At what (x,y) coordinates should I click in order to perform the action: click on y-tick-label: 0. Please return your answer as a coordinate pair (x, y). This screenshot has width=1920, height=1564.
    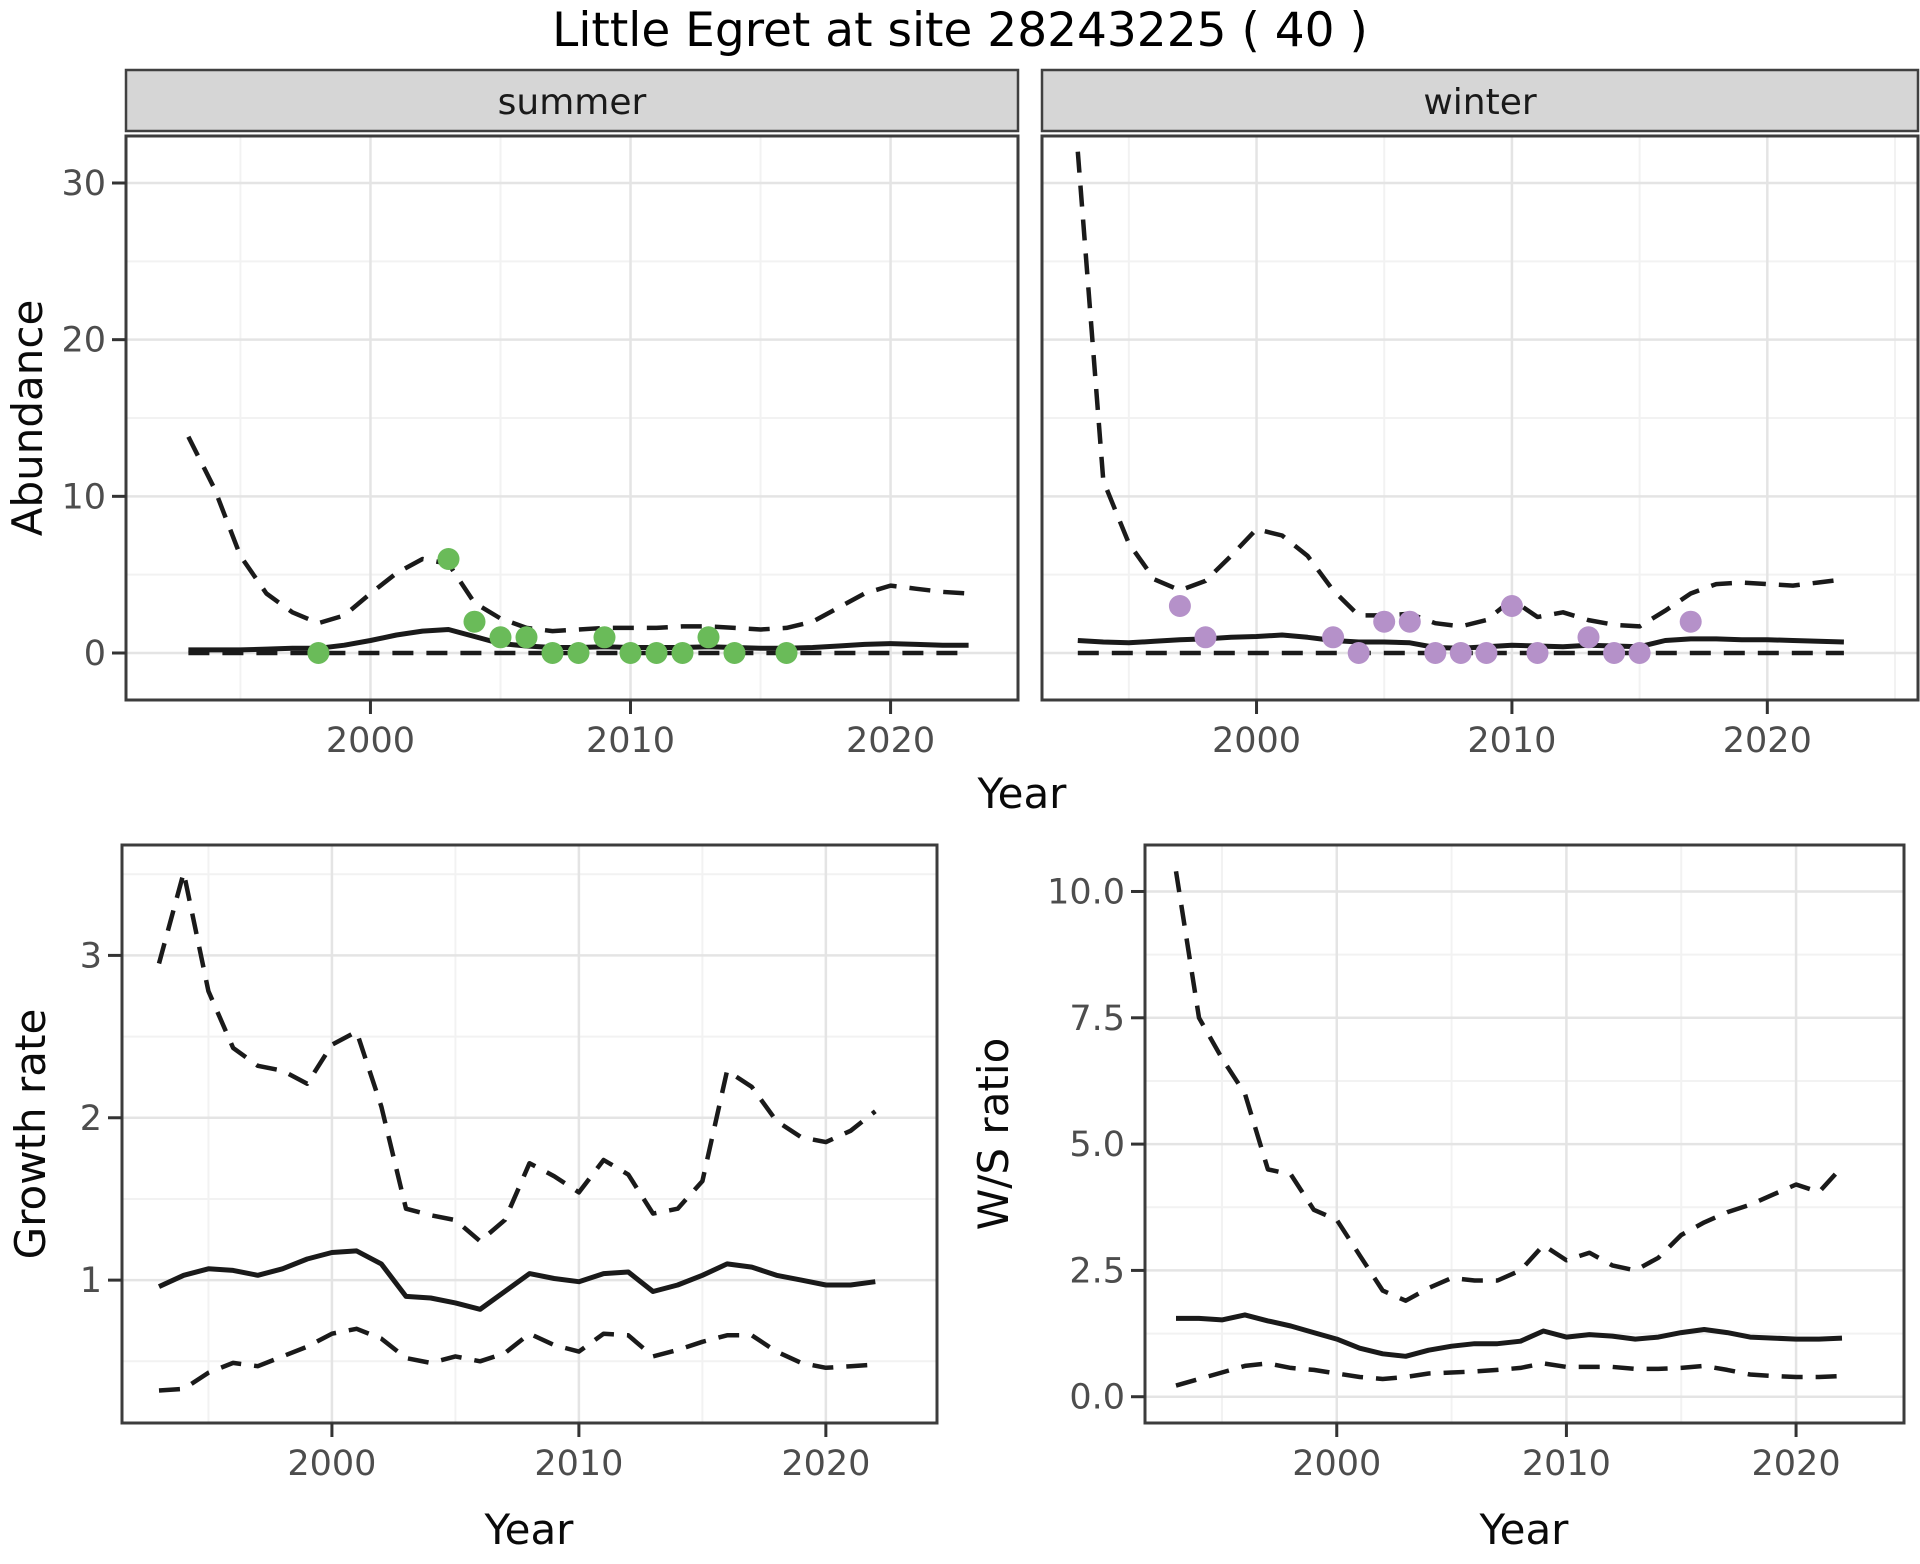
    Looking at the image, I should click on (95, 654).